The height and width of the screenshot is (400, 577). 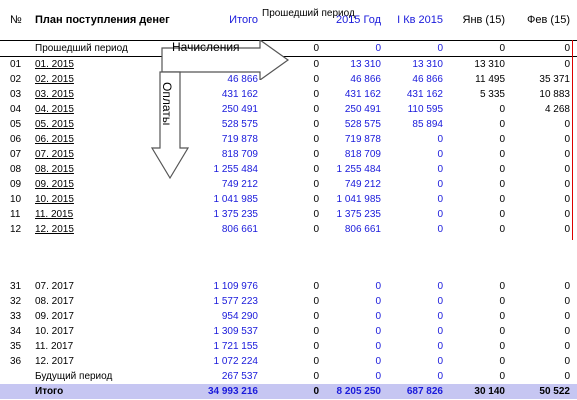 I want to click on cell-year: 806 661, so click(x=362, y=229).